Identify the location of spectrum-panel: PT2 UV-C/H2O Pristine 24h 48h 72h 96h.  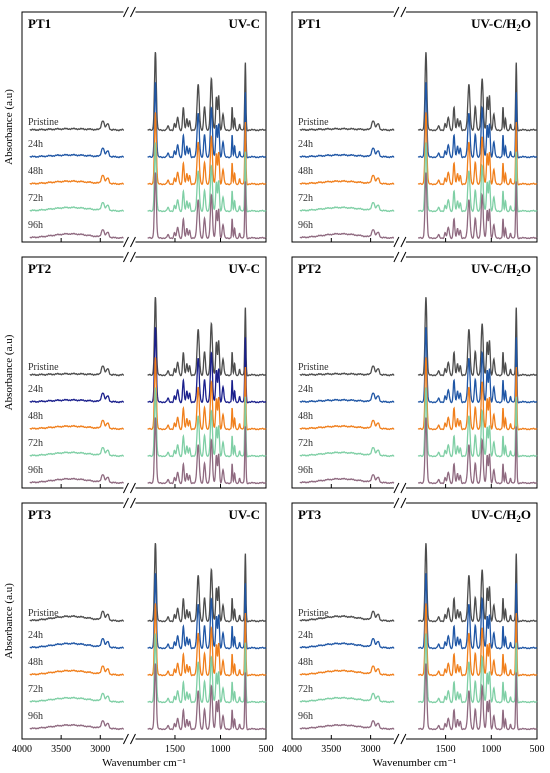
(414, 372).